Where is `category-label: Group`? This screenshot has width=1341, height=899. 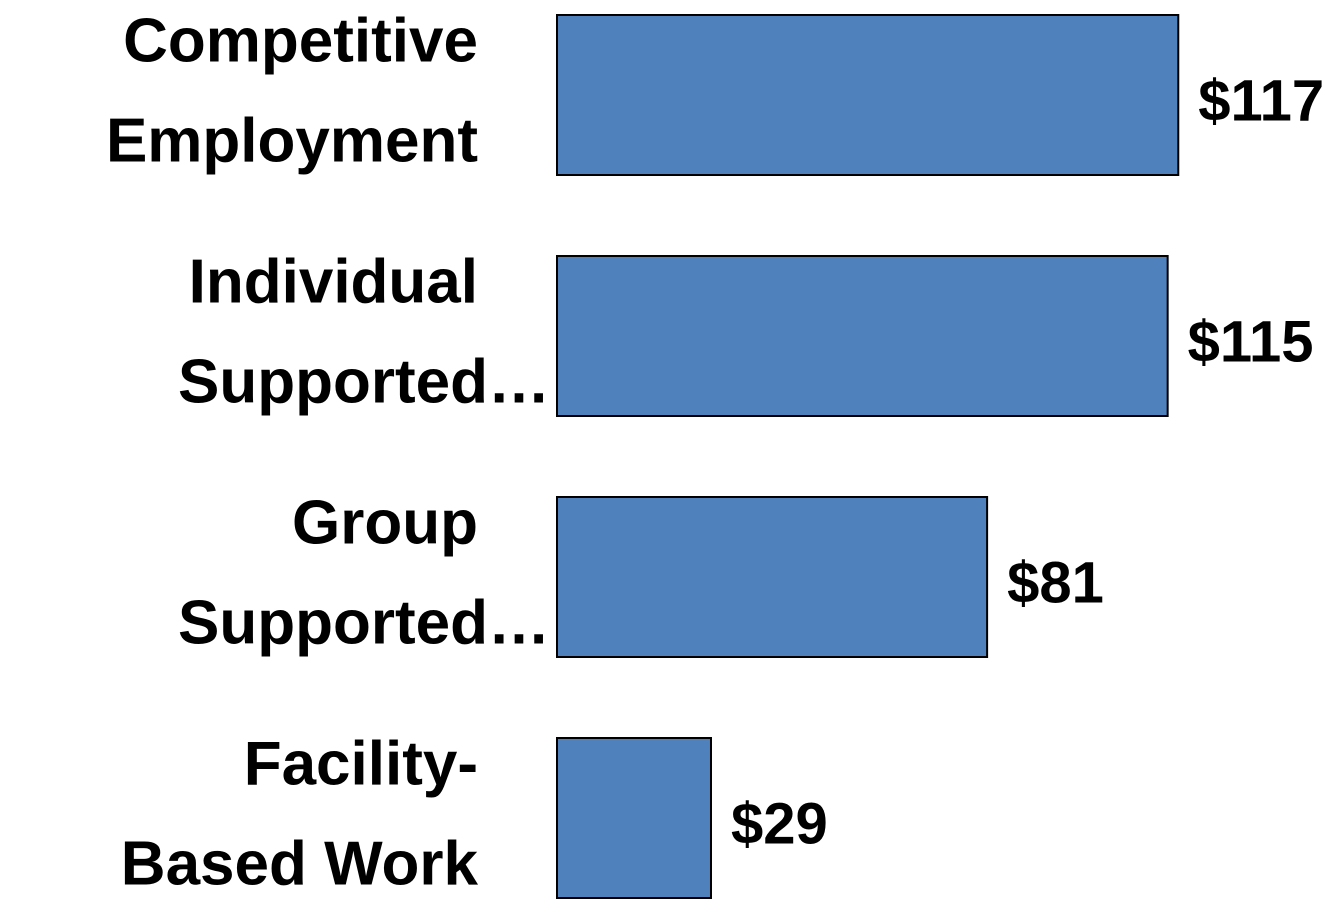 category-label: Group is located at coordinates (385, 522).